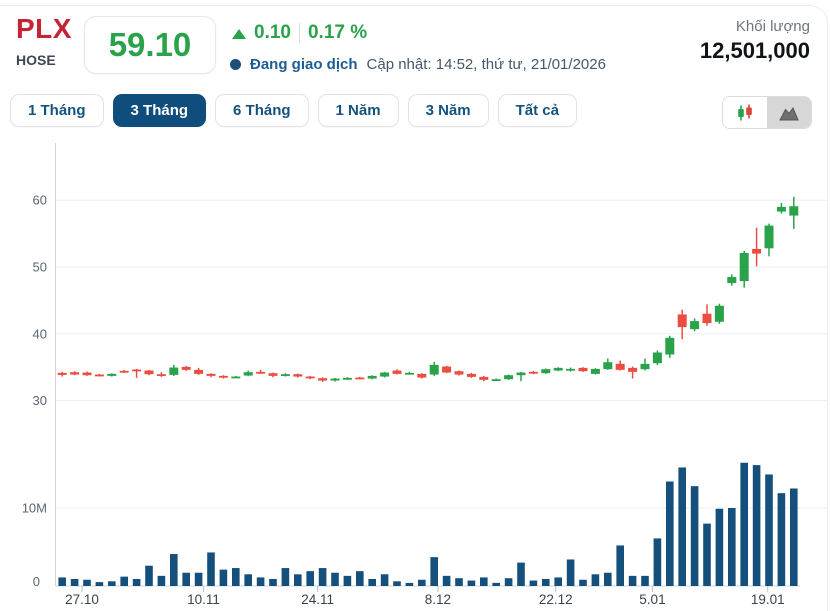 The width and height of the screenshot is (830, 611). I want to click on x-axis-label: 8.12, so click(438, 599).